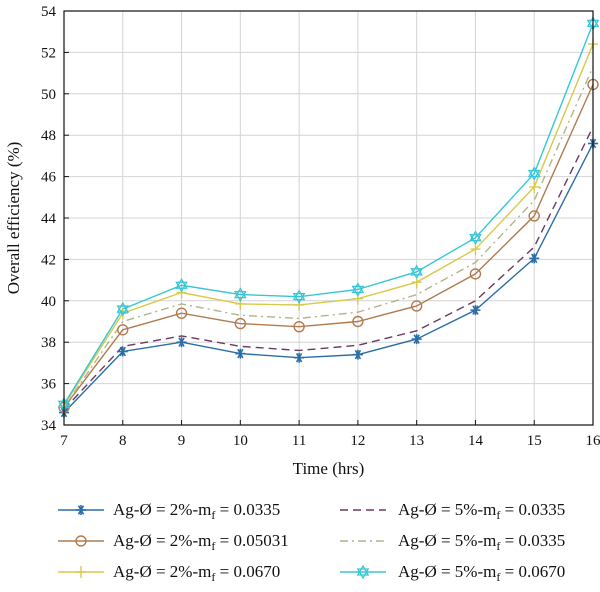 The height and width of the screenshot is (592, 600). I want to click on legend-label: Ag-Ø = 2%-mf = 0.0335, so click(196, 511).